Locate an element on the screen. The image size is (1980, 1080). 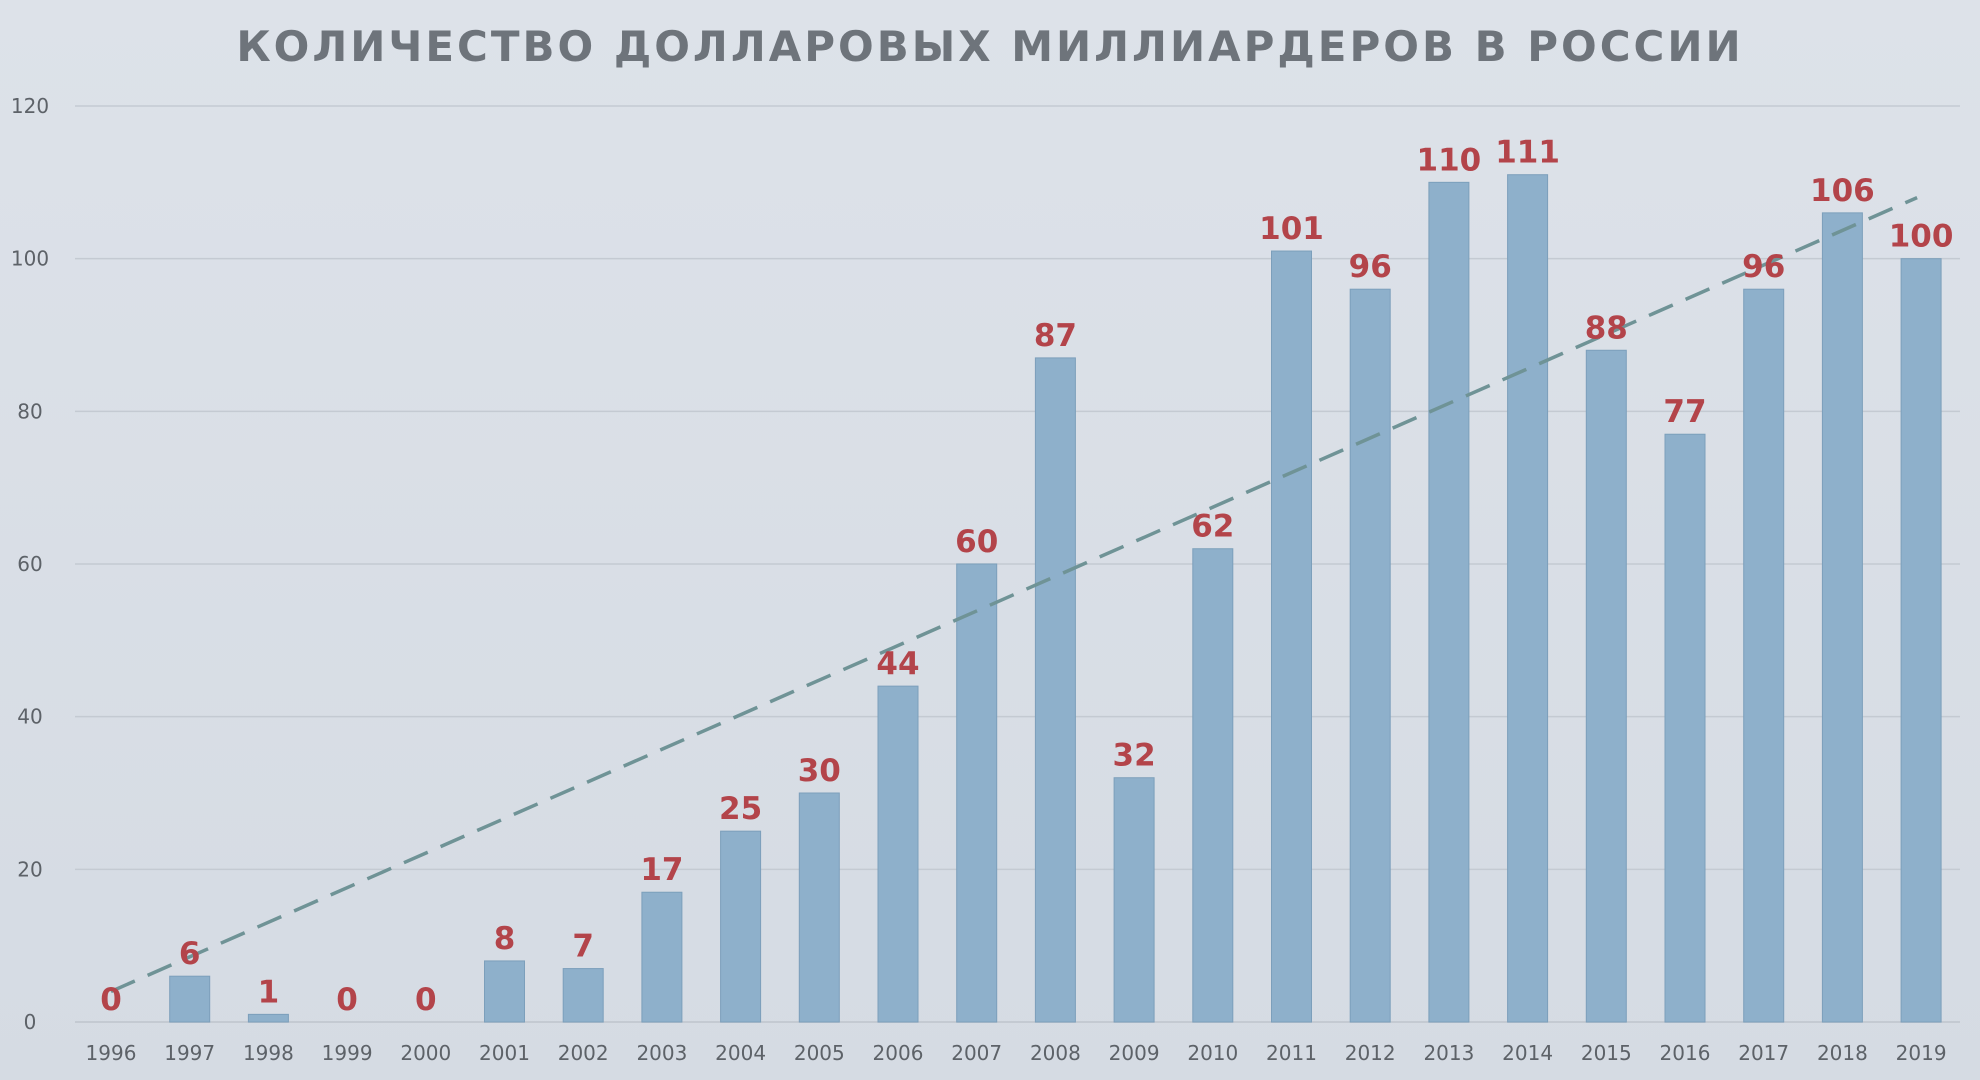
bar-2007 is located at coordinates (977, 793).